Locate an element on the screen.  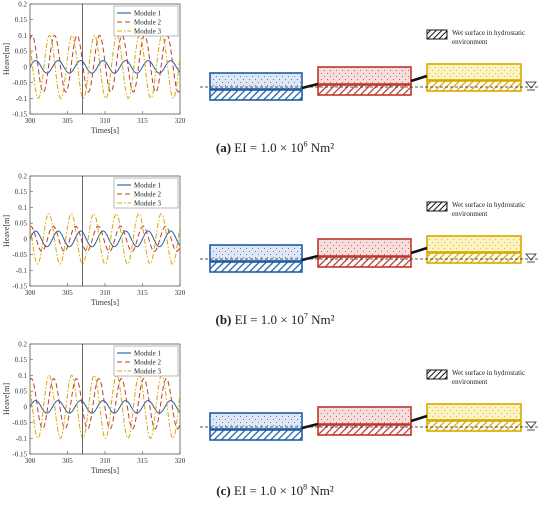
caption-exponent: 7 is located at coordinates (305, 316).